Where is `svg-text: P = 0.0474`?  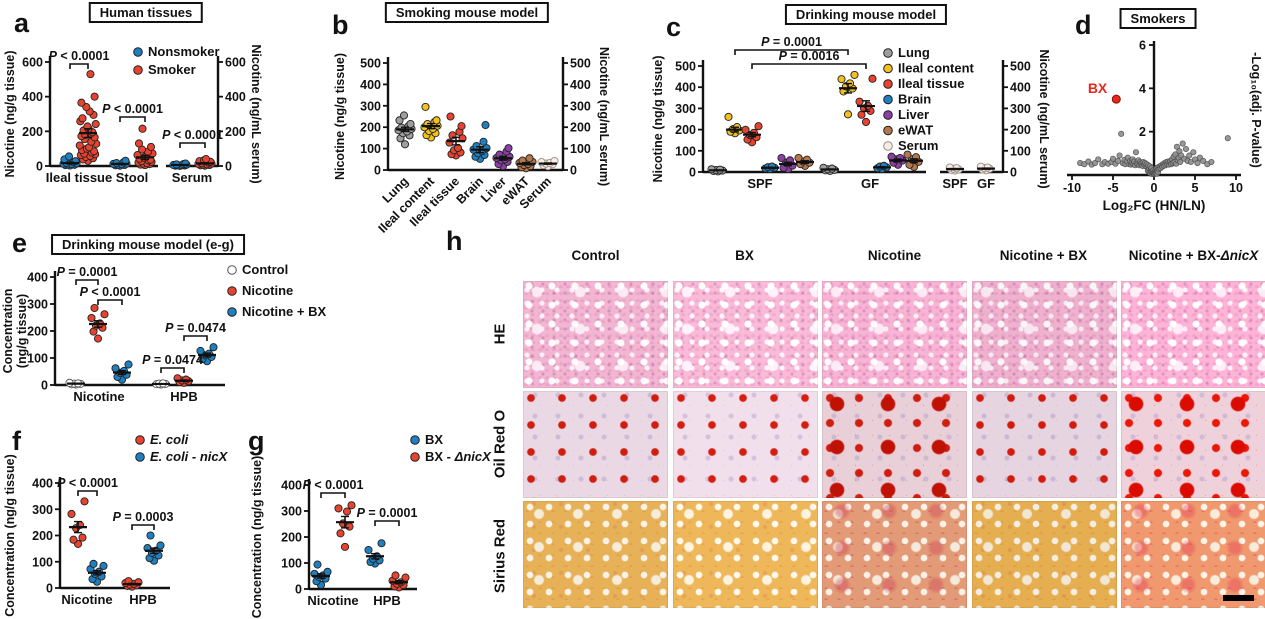 svg-text: P = 0.0474 is located at coordinates (195, 328).